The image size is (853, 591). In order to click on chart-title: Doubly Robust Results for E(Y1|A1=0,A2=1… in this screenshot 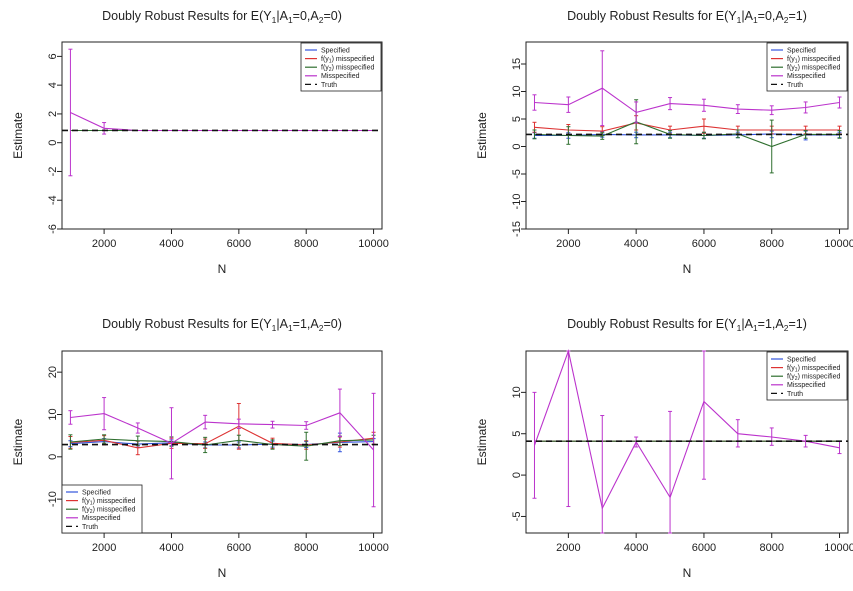, I will do `click(687, 17)`.